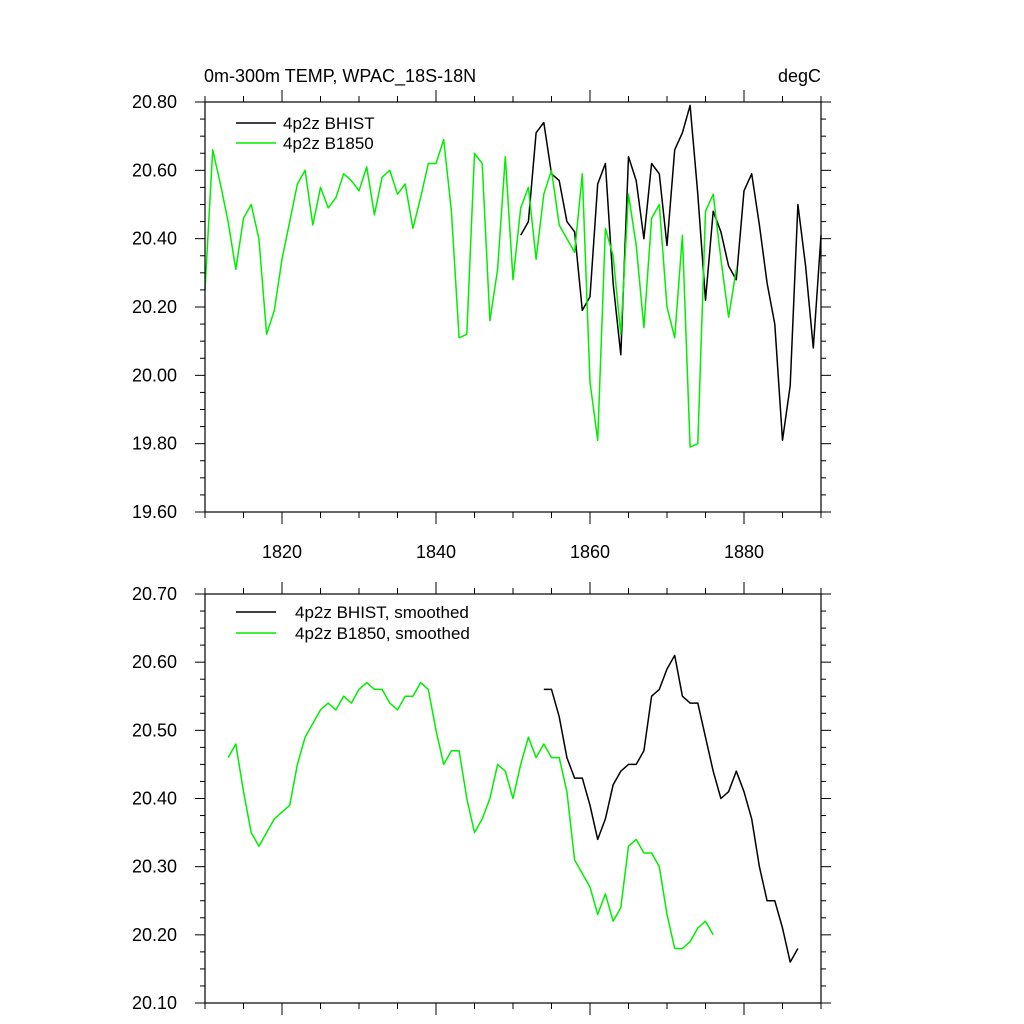 The width and height of the screenshot is (1024, 1024). Describe the element at coordinates (154, 867) in the screenshot. I see `bottom-y-tick-label: 20.30` at that location.